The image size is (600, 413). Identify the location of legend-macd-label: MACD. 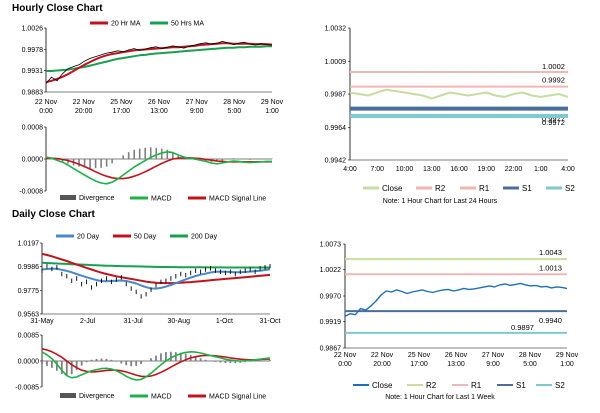
(161, 199).